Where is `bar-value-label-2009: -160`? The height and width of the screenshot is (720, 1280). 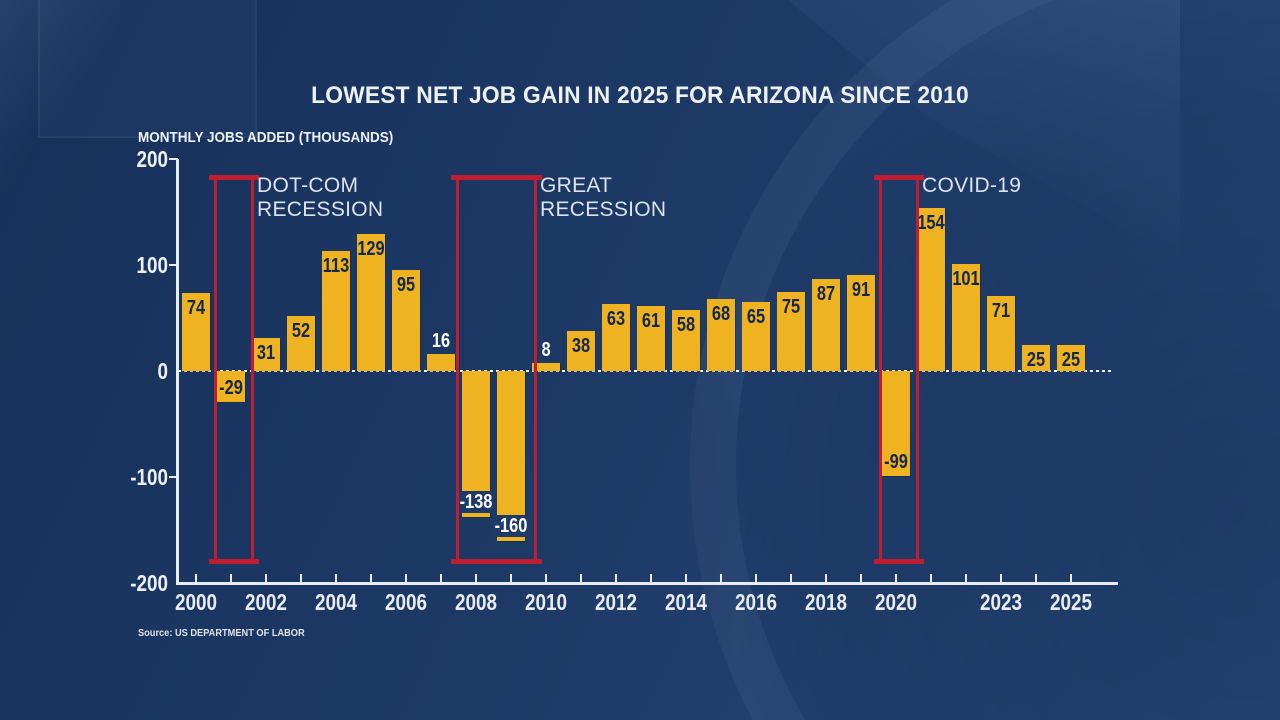
bar-value-label-2009: -160 is located at coordinates (511, 525).